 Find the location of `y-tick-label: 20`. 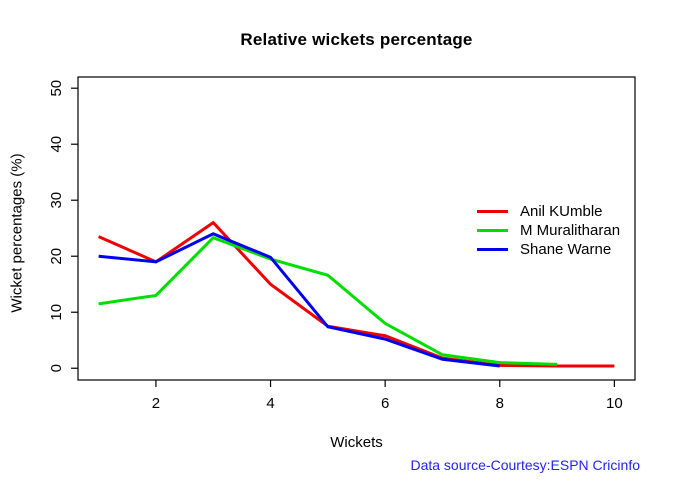

y-tick-label: 20 is located at coordinates (56, 256).